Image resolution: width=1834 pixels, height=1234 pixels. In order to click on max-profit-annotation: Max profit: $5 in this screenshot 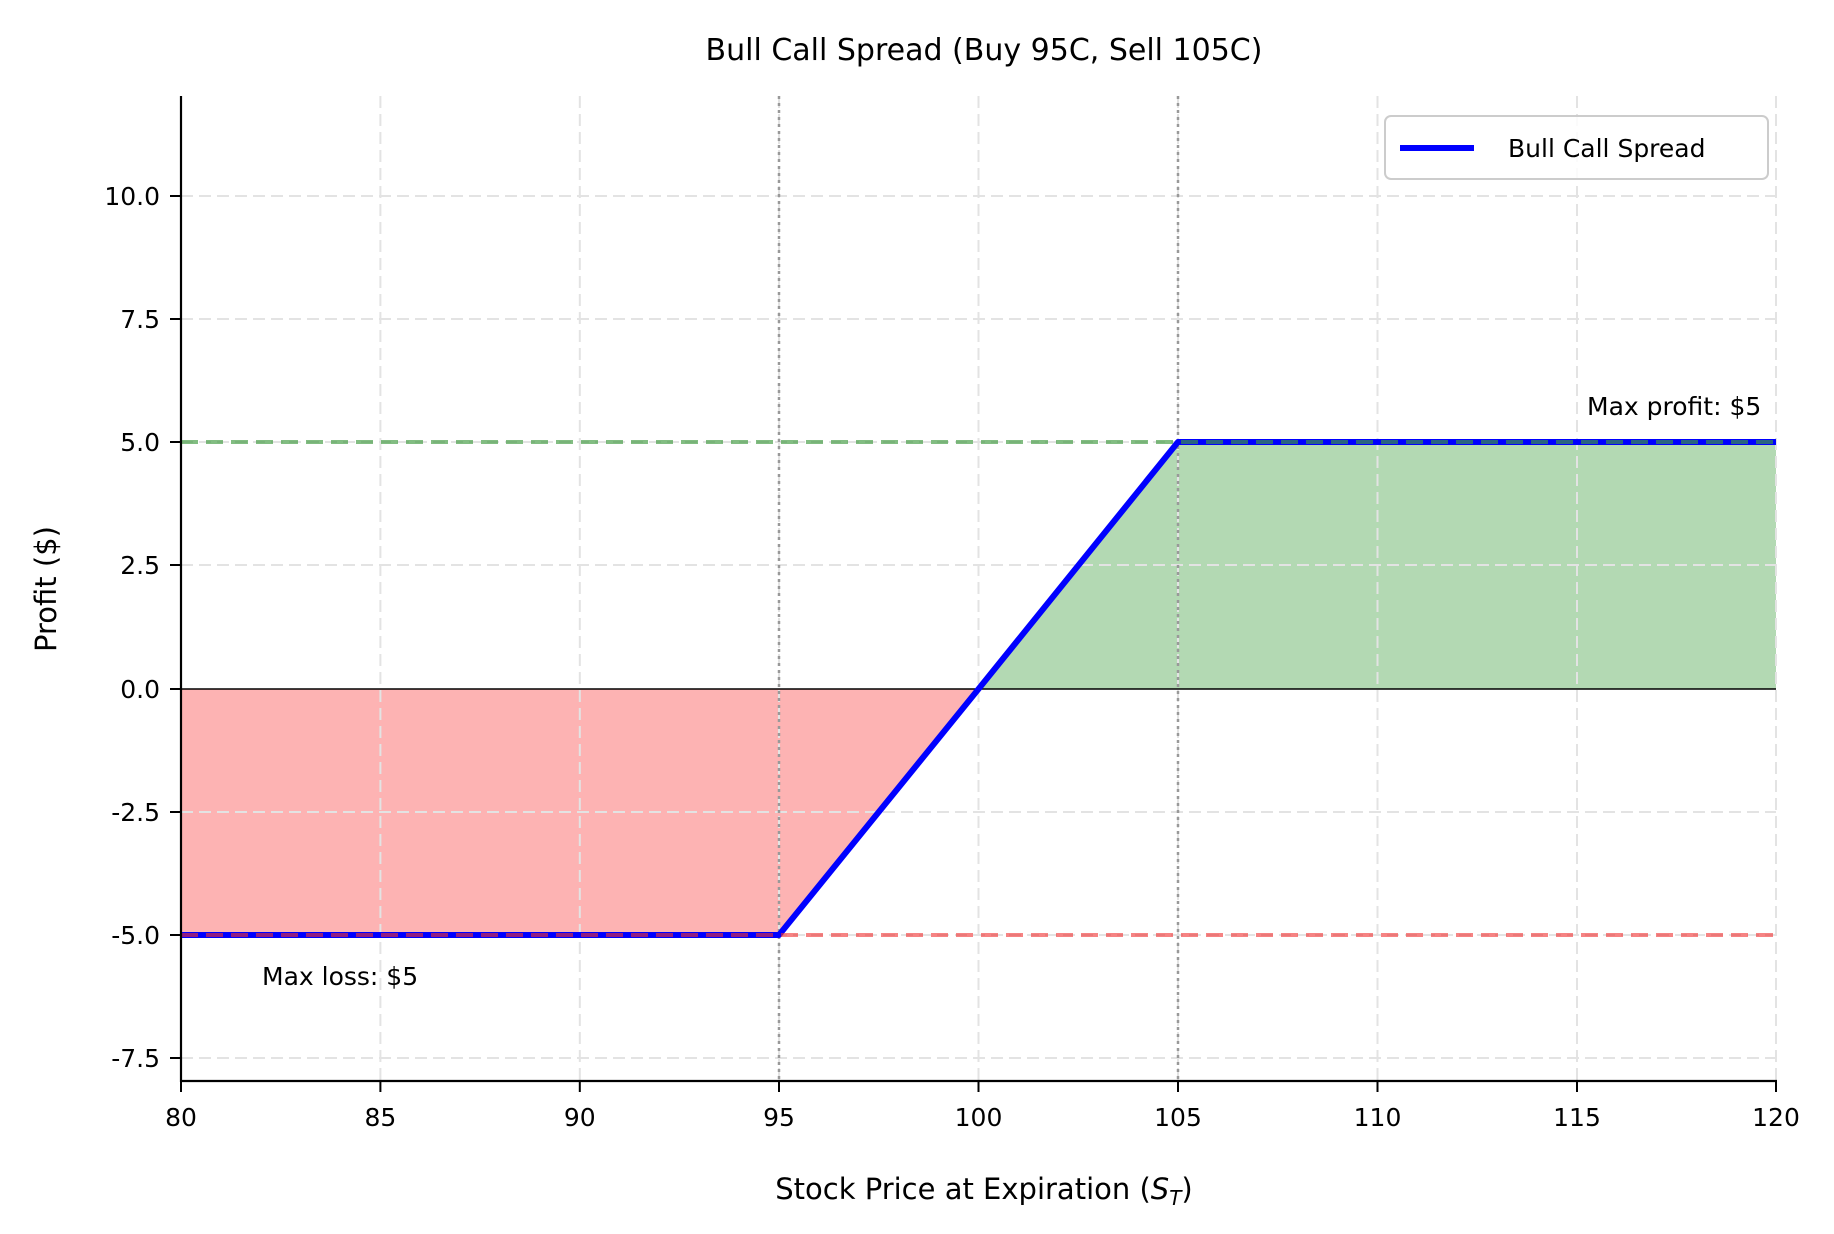, I will do `click(1674, 406)`.